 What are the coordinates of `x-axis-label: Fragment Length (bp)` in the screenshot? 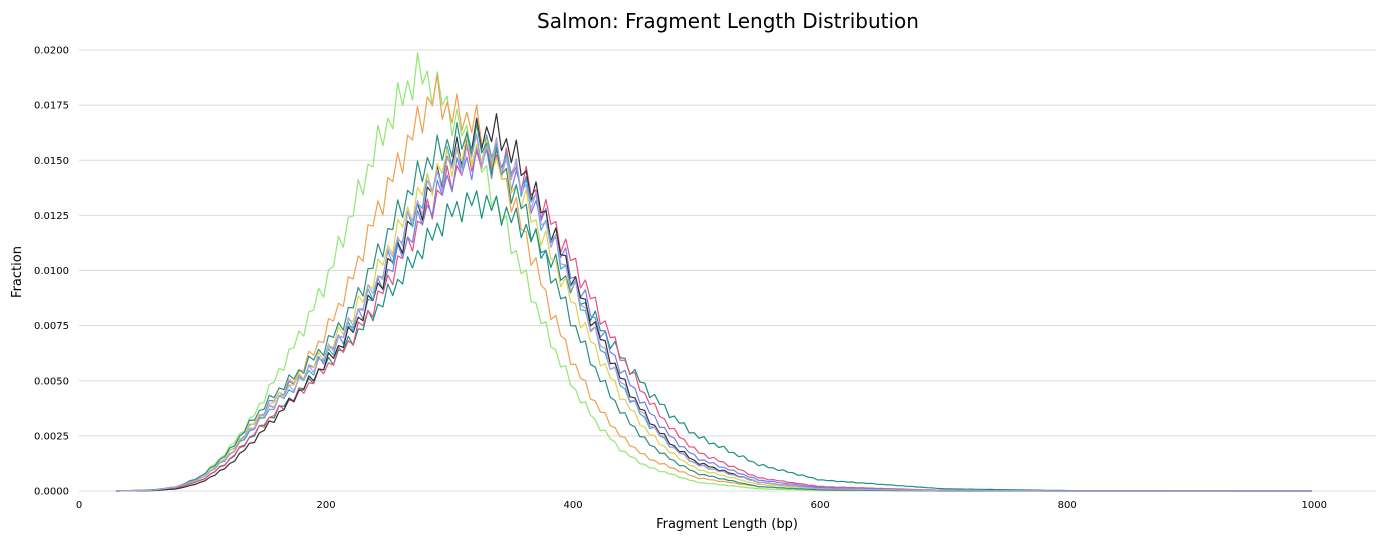 It's located at (727, 524).